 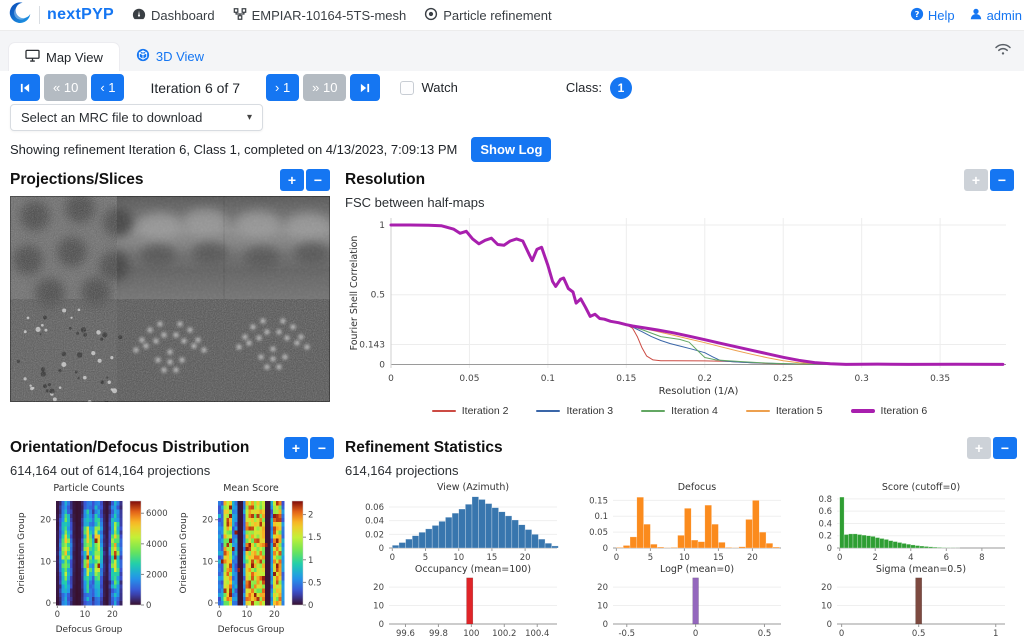 What do you see at coordinates (130, 447) in the screenshot?
I see `distribution-title: Orientation/Defocus Distribution` at bounding box center [130, 447].